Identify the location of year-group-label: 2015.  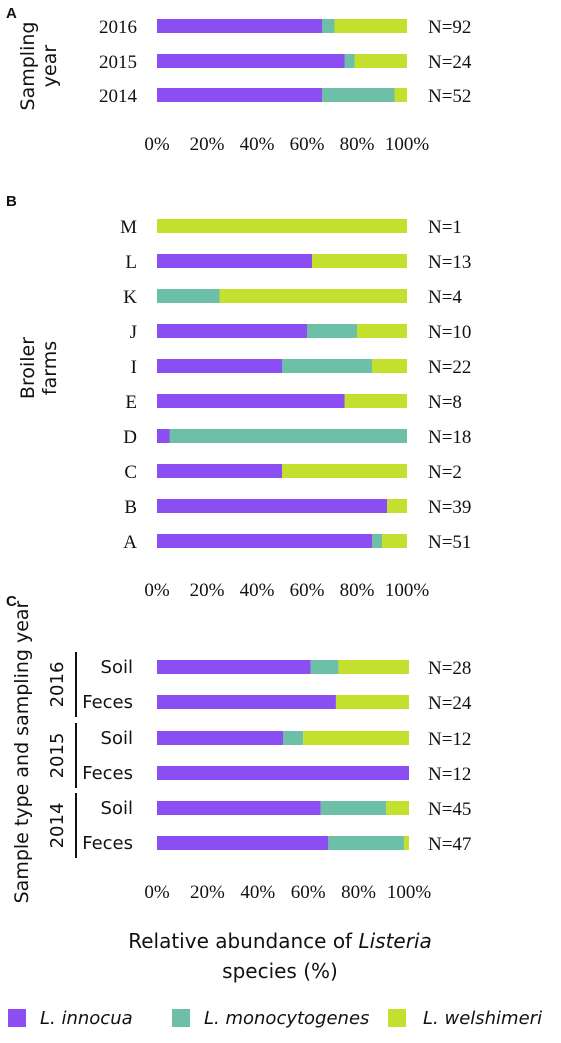
(57, 756).